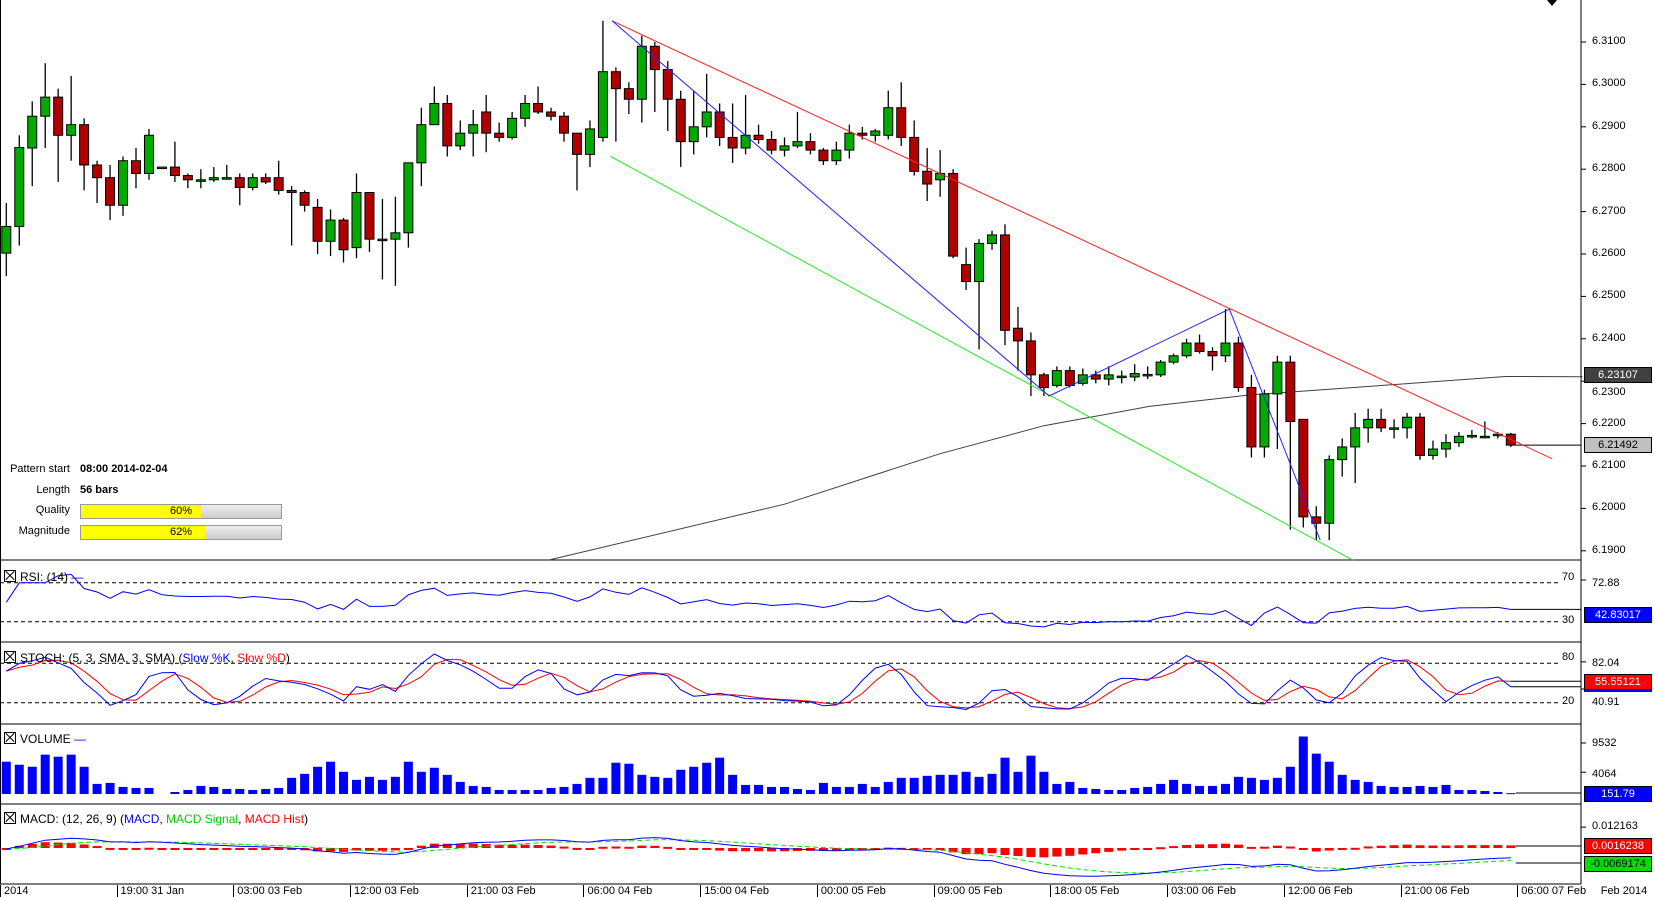 The width and height of the screenshot is (1655, 897). I want to click on macd-hist-legend: MACD Hist, so click(274, 819).